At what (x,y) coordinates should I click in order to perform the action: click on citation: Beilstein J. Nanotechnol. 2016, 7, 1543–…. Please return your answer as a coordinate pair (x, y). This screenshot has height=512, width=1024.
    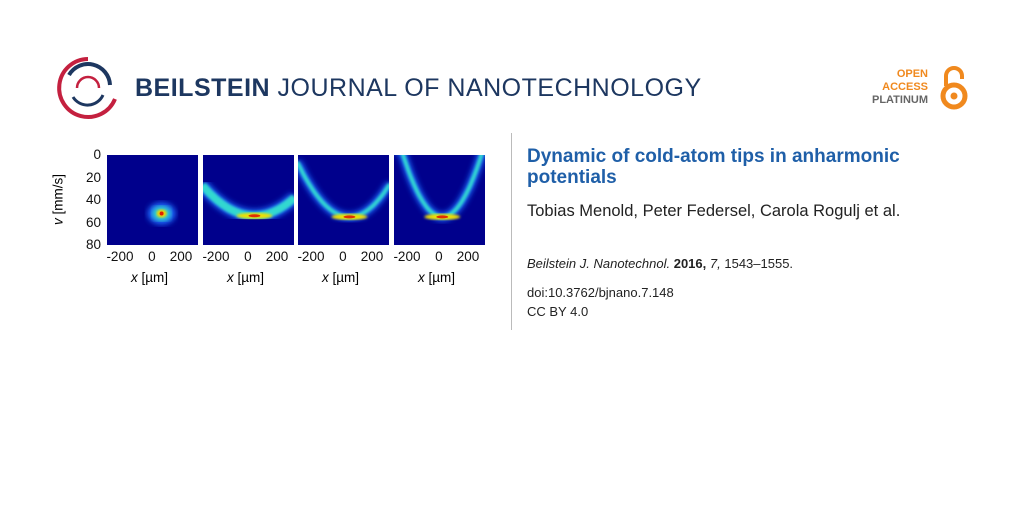
    Looking at the image, I should click on (660, 263).